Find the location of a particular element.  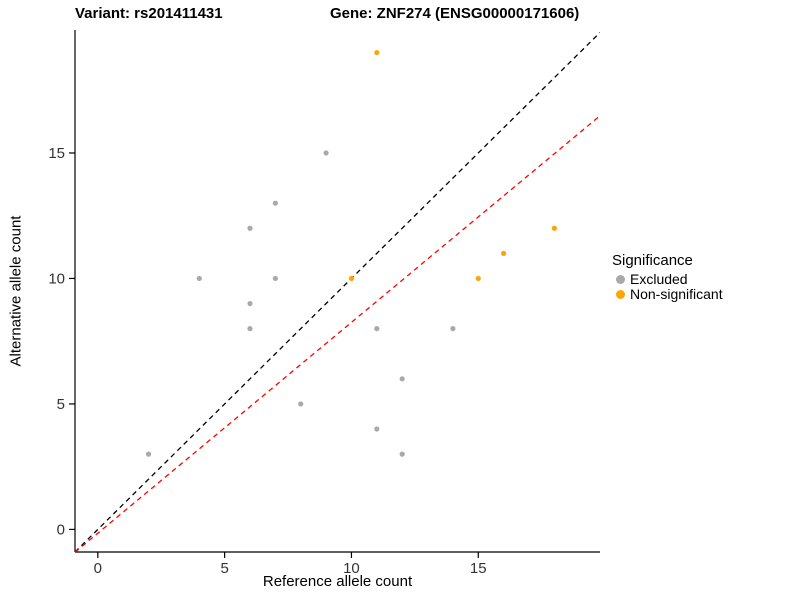

legend-item-non-significant: Non-significant is located at coordinates (667, 294).